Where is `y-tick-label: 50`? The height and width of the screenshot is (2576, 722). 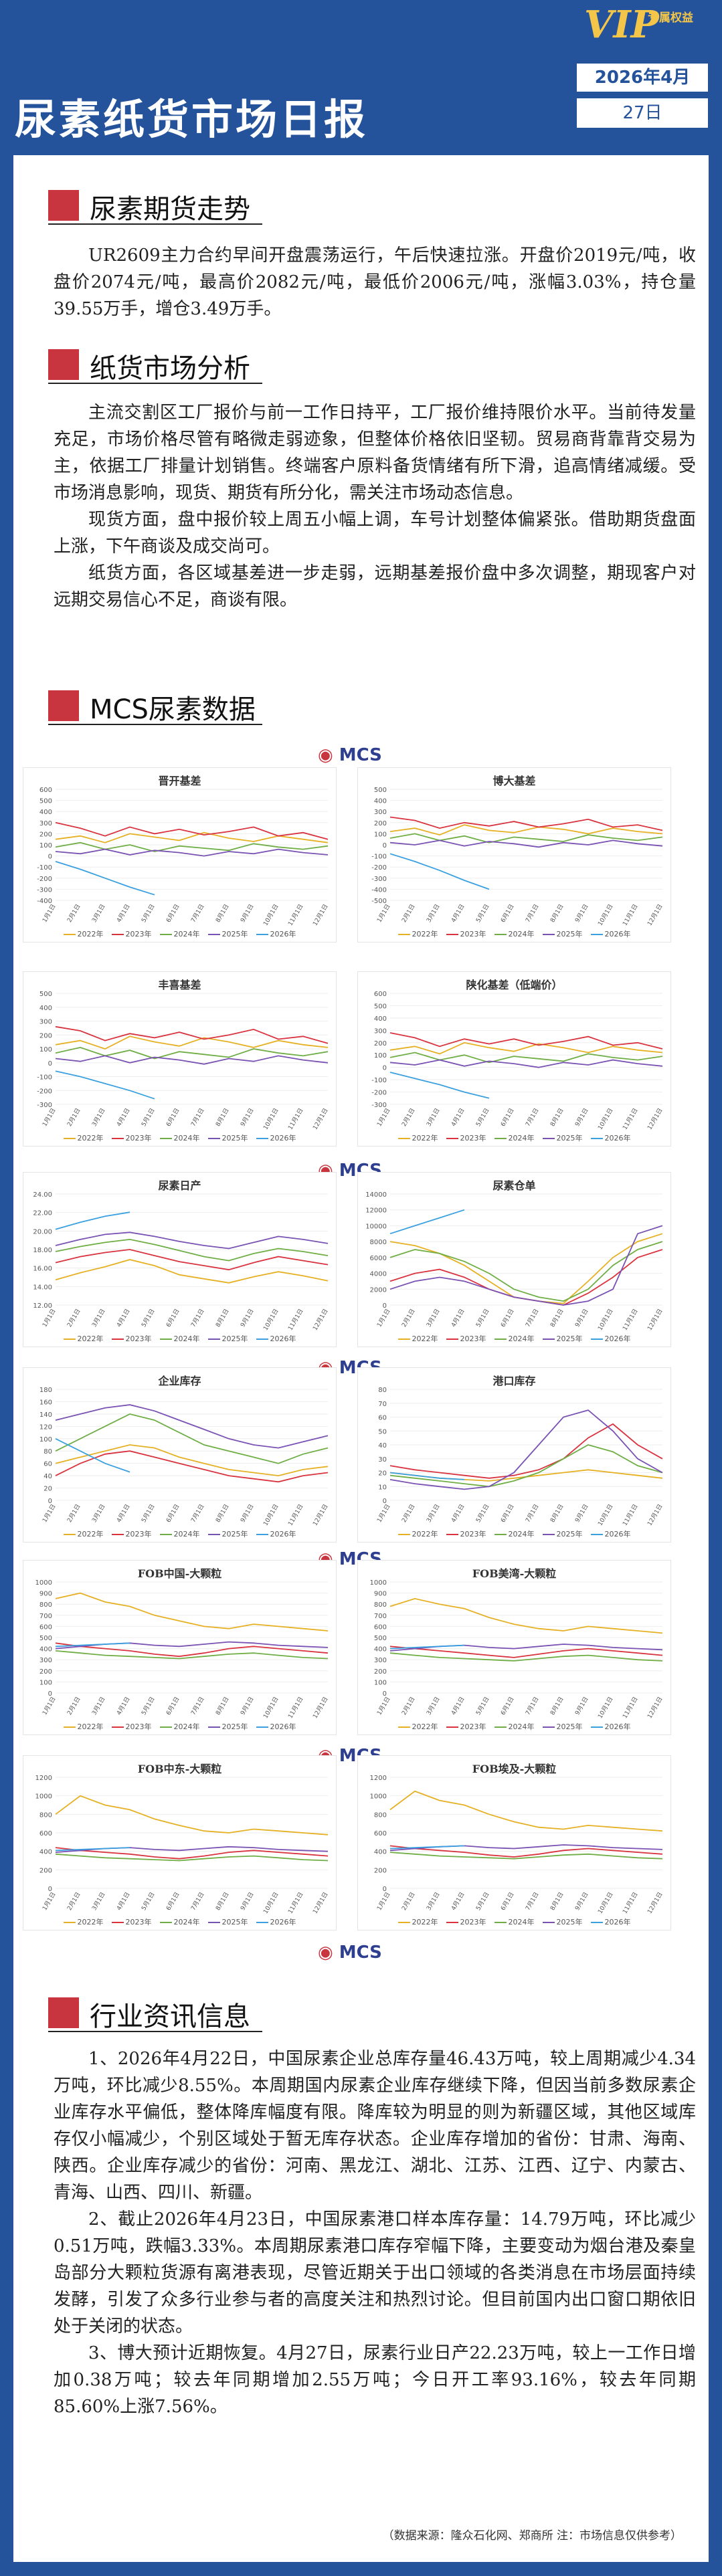
y-tick-label: 50 is located at coordinates (382, 1432).